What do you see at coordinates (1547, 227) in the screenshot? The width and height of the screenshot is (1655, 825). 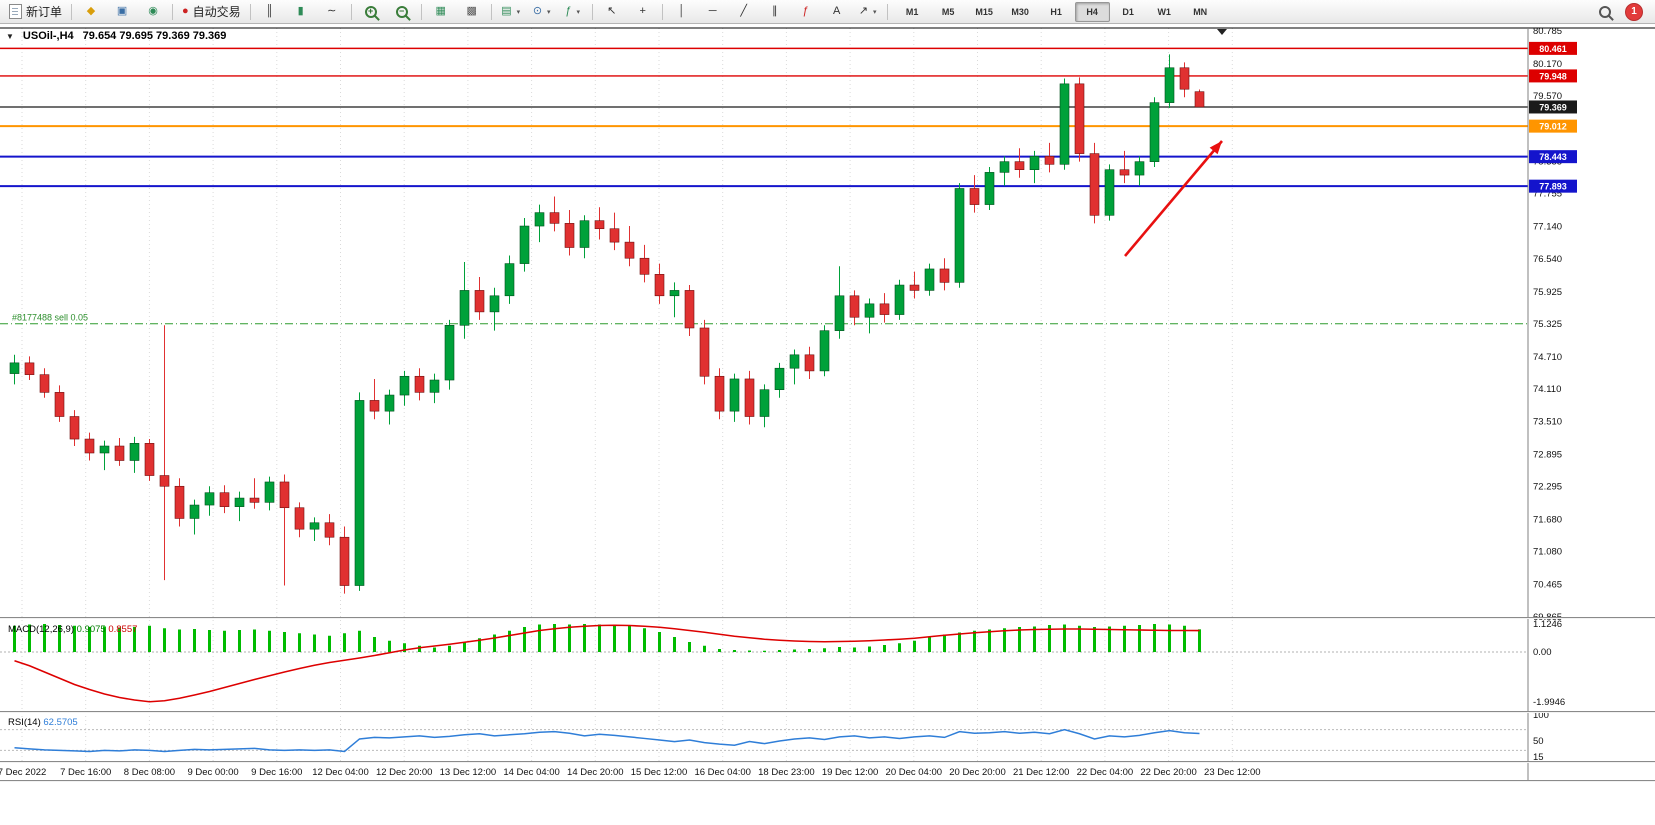 I see `price-axis-label: 77.140` at bounding box center [1547, 227].